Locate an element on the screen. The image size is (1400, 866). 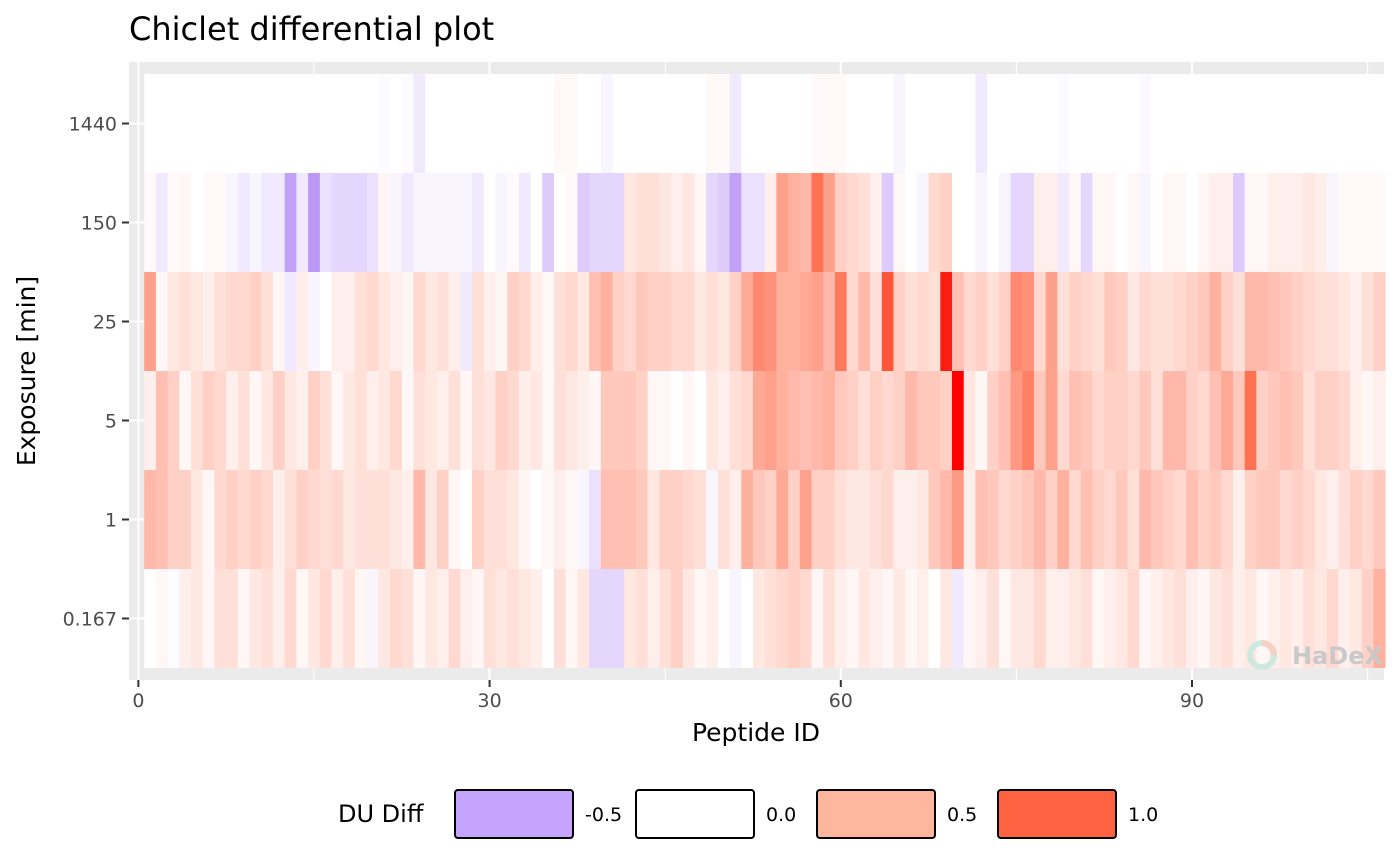
x-tick-label: 30 is located at coordinates (489, 701).